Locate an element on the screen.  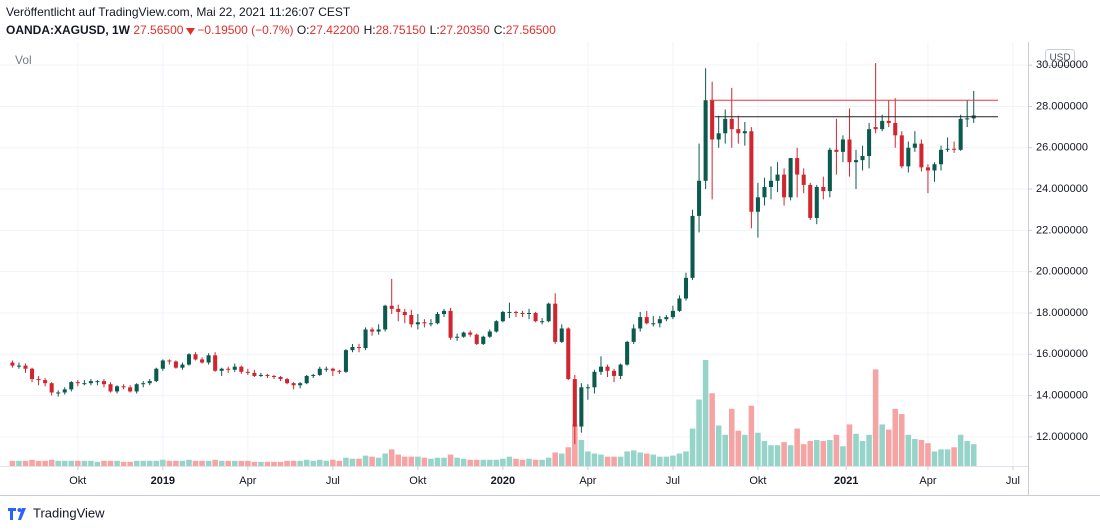
last-price: 27.56500 is located at coordinates (158, 30).